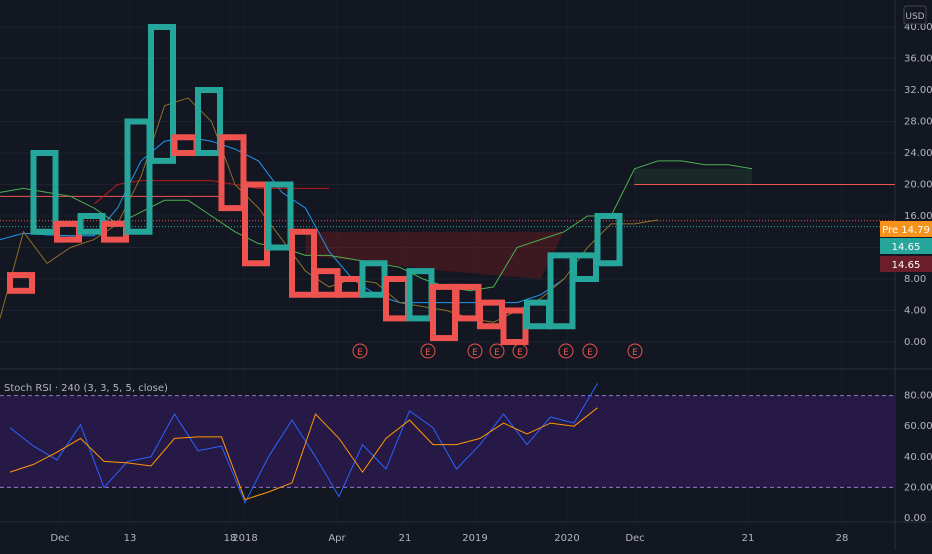 This screenshot has height=554, width=932. I want to click on y-tick-label: 40.00, so click(918, 27).